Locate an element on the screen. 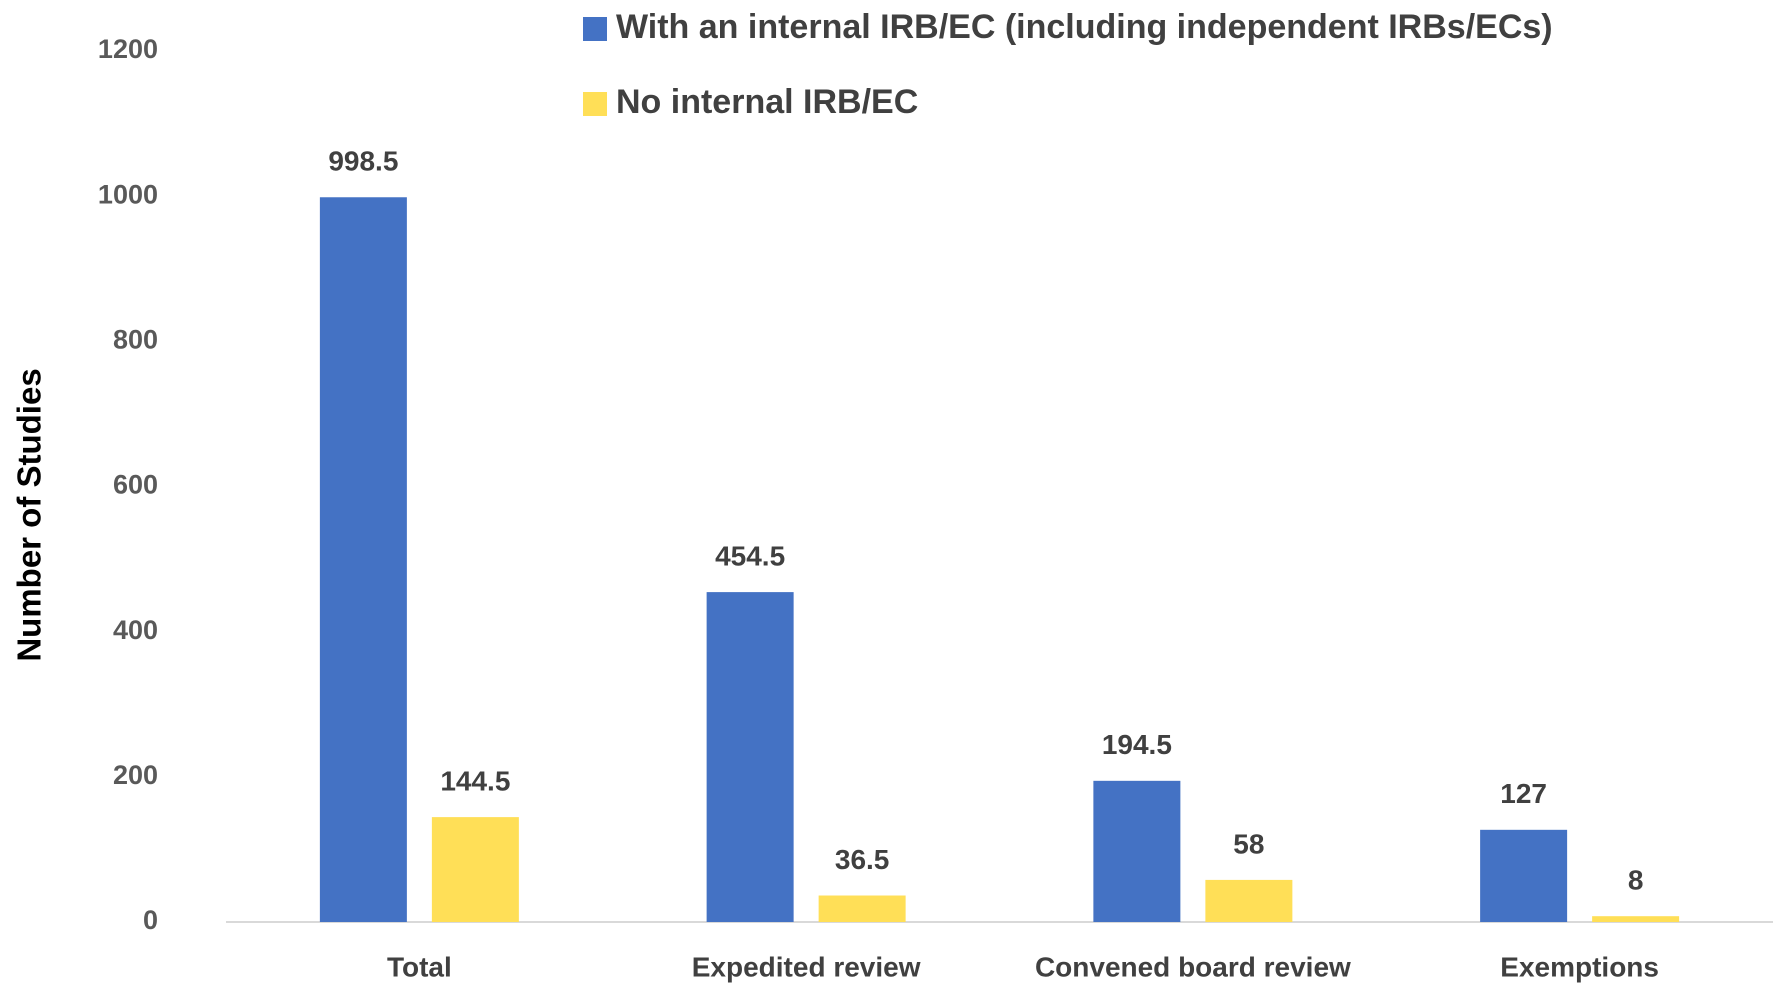  y-tick-label: 0 is located at coordinates (150, 920).